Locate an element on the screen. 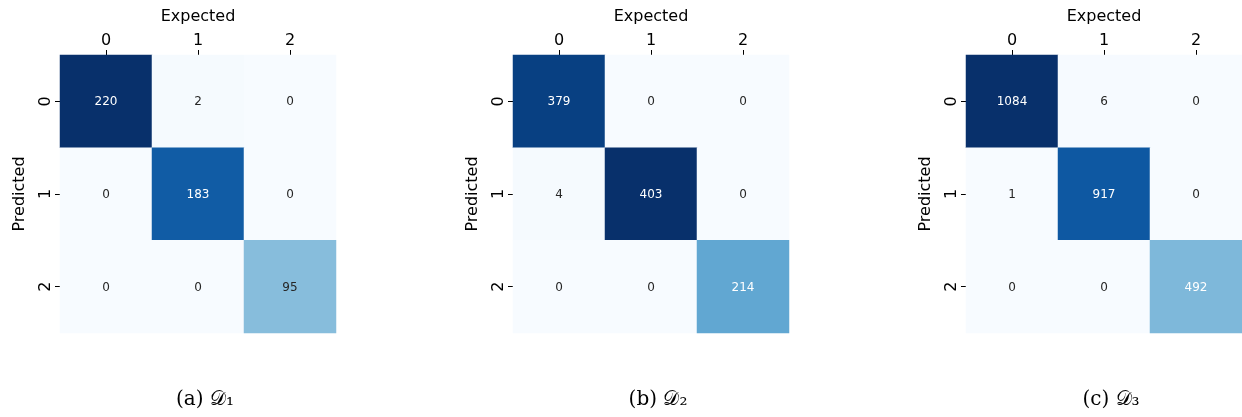  data-label: 2 is located at coordinates (198, 101).